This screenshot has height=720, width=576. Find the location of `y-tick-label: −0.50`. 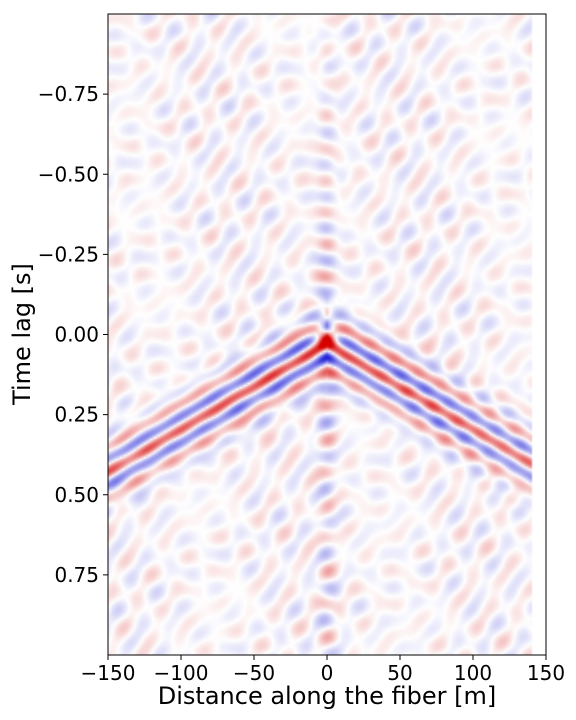

y-tick-label: −0.50 is located at coordinates (68, 174).